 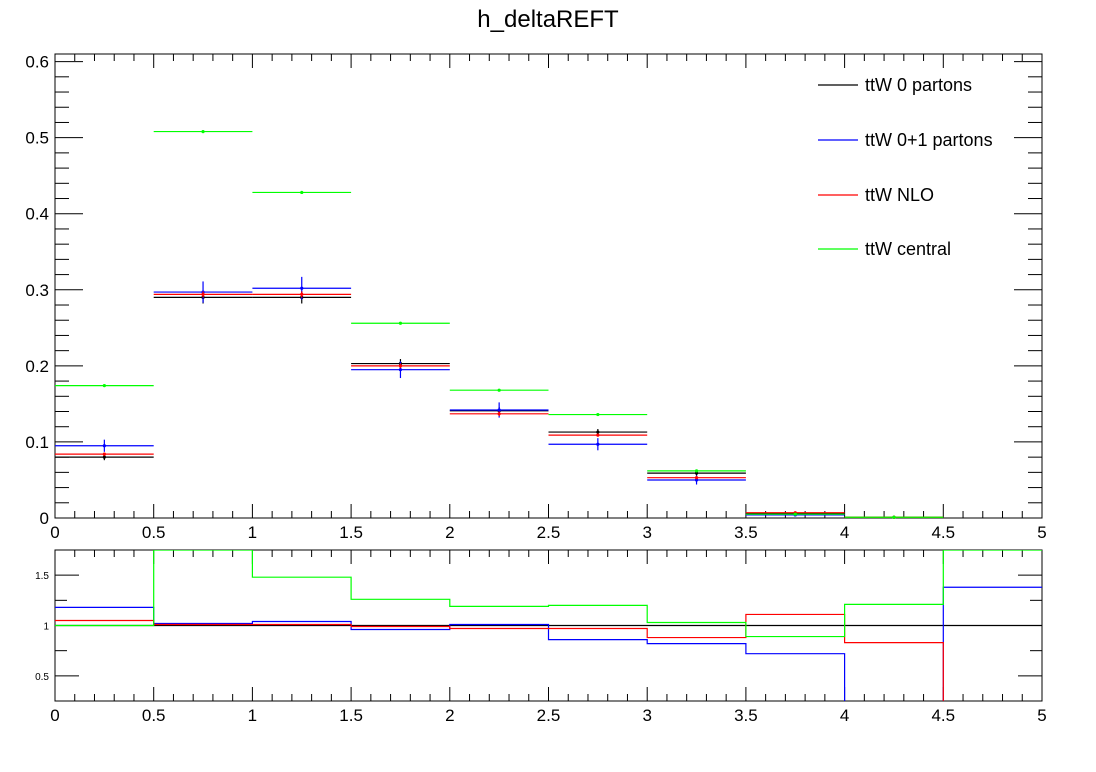 What do you see at coordinates (908, 249) in the screenshot?
I see `legend-label: ttW central` at bounding box center [908, 249].